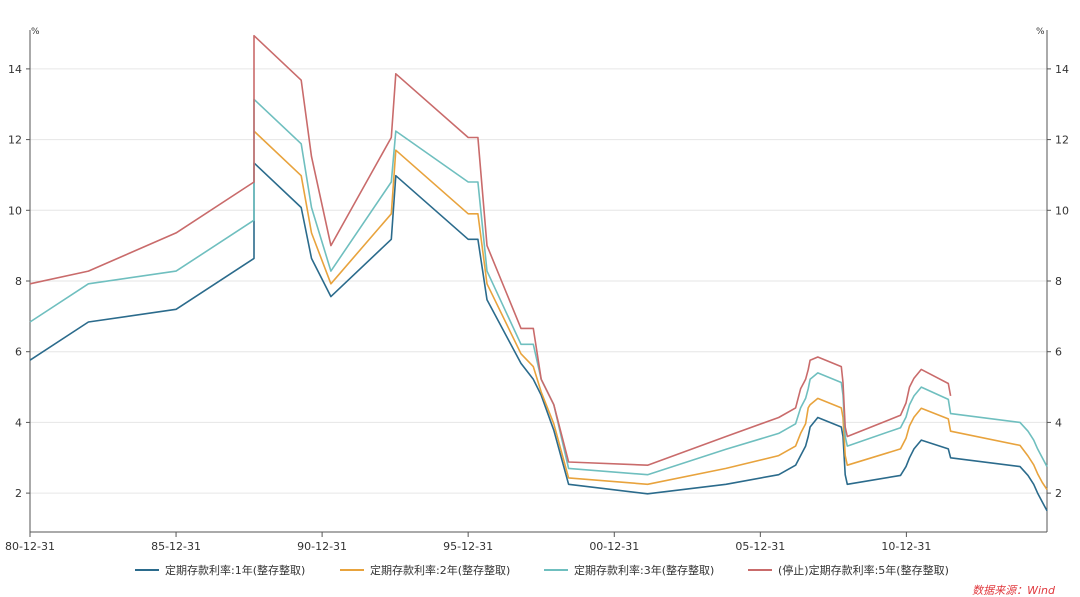 Image resolution: width=1080 pixels, height=597 pixels. What do you see at coordinates (1040, 32) in the screenshot?
I see `right-y-unit-label: %` at bounding box center [1040, 32].